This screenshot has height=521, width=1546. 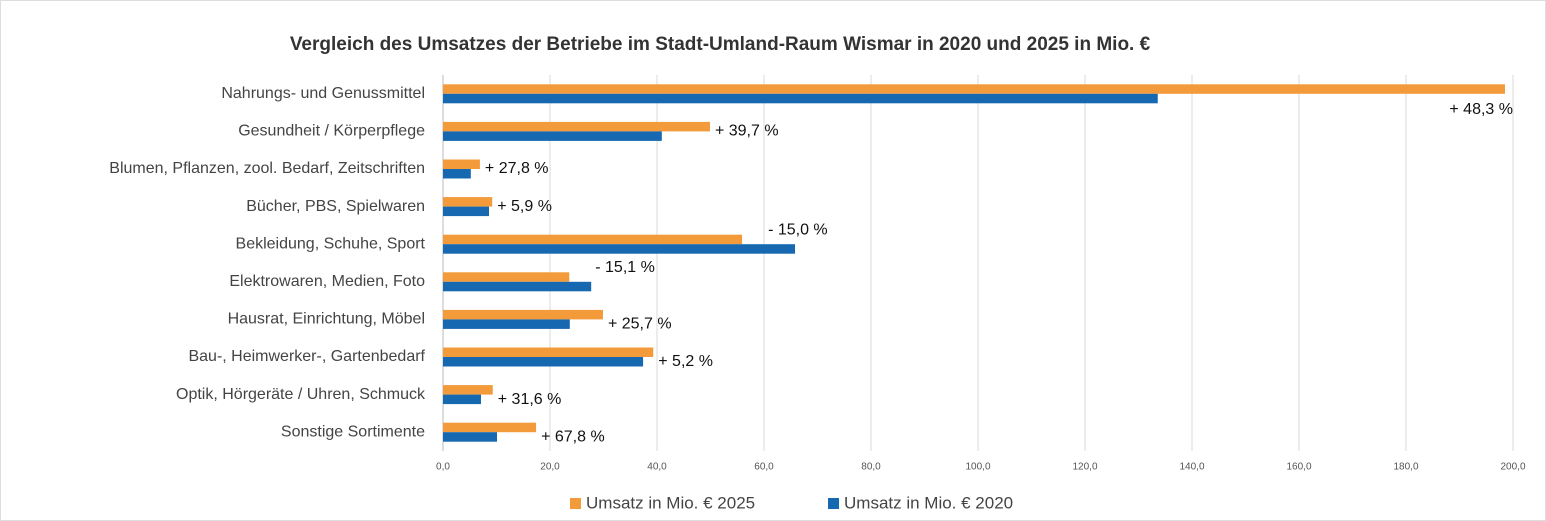 What do you see at coordinates (685, 361) in the screenshot?
I see `annotation: + 5,2 %` at bounding box center [685, 361].